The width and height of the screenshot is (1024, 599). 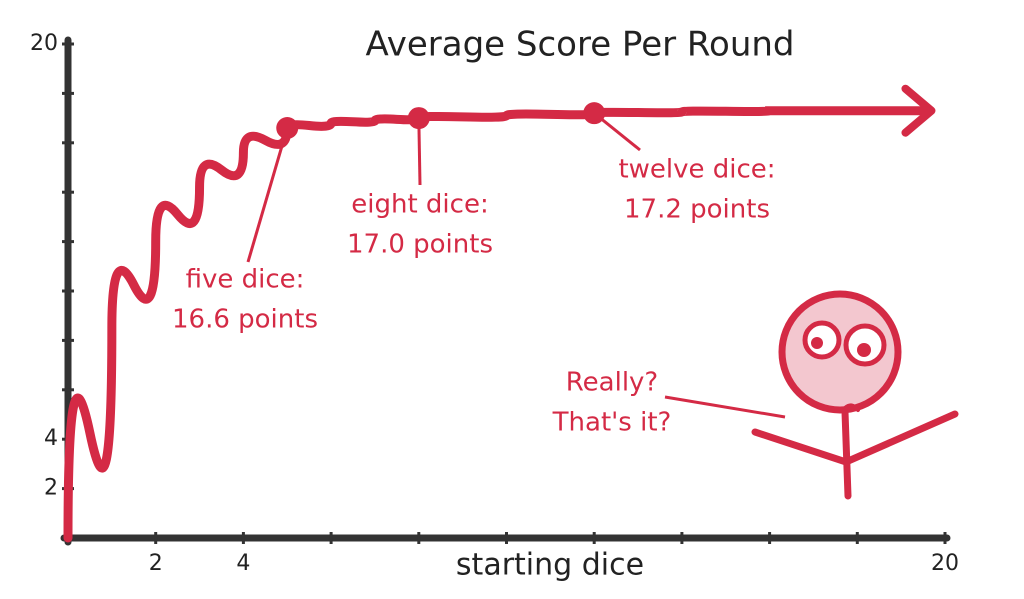 I want to click on chart-title: Average Score Per Round, so click(x=579, y=45).